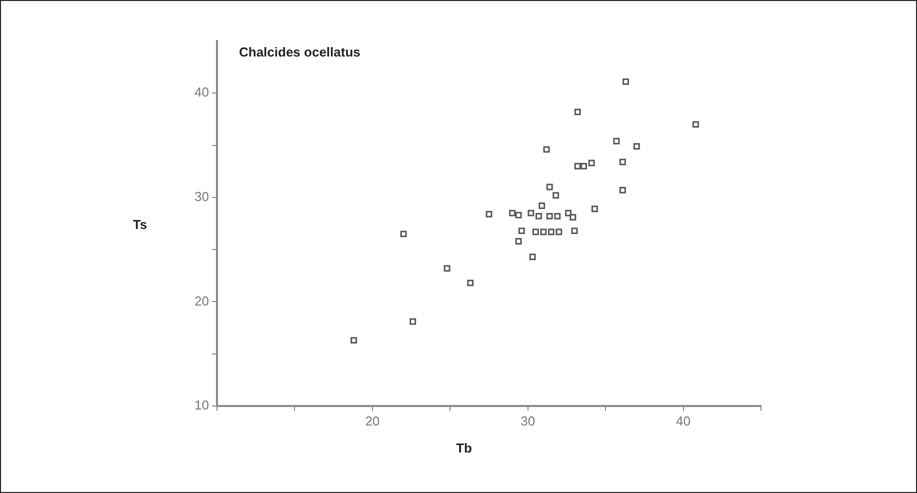 This screenshot has height=493, width=917. What do you see at coordinates (201, 92) in the screenshot?
I see `y-tick-label: 40` at bounding box center [201, 92].